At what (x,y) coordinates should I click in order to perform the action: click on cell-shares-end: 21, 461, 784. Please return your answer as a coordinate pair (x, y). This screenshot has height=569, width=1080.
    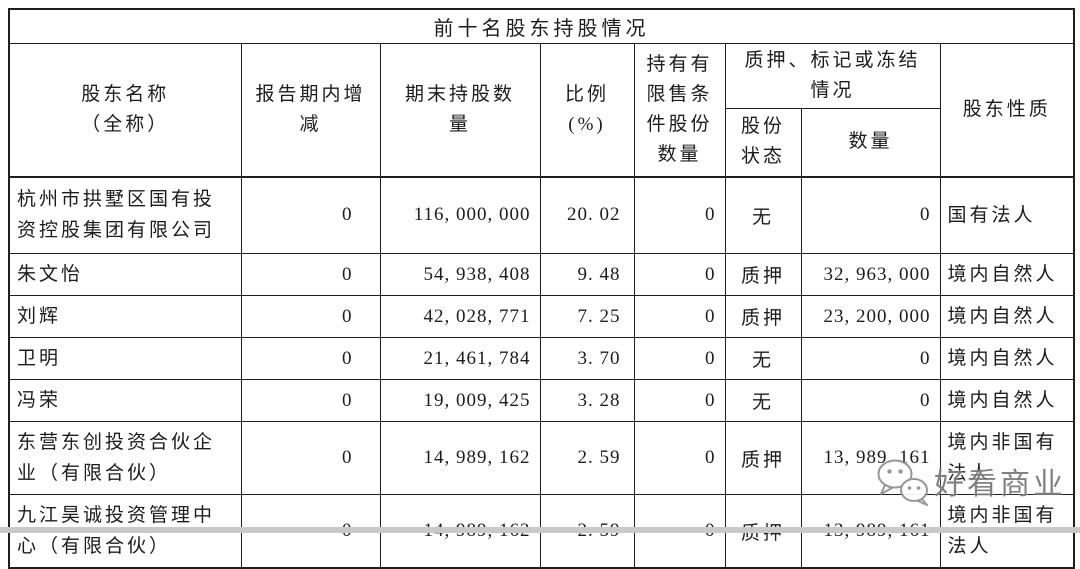
    Looking at the image, I should click on (460, 358).